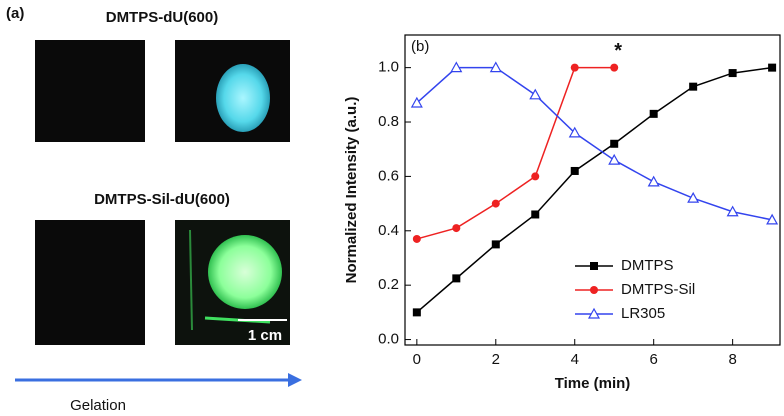 The height and width of the screenshot is (416, 784). I want to click on legend-label: DMTPS, so click(647, 265).